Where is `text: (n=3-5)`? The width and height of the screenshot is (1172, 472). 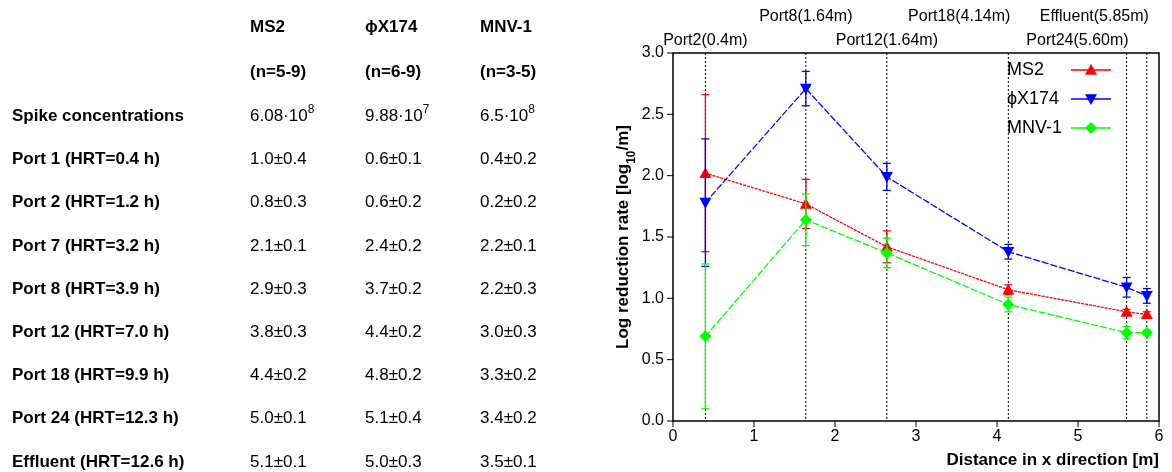
text: (n=3-5) is located at coordinates (508, 72).